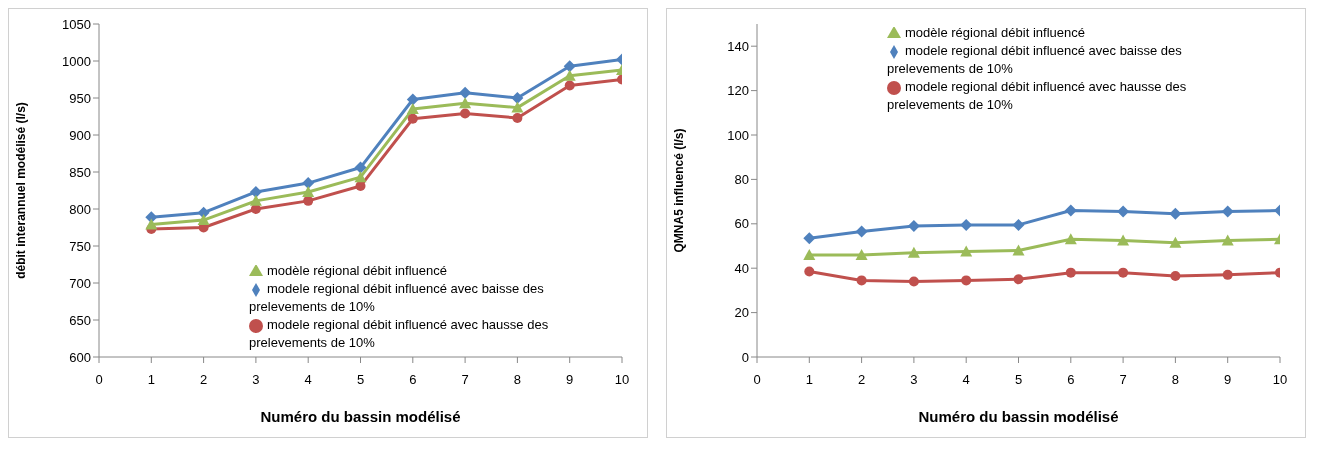 Image resolution: width=1317 pixels, height=450 pixels. Describe the element at coordinates (76, 61) in the screenshot. I see `y-tick-label: 1000` at that location.